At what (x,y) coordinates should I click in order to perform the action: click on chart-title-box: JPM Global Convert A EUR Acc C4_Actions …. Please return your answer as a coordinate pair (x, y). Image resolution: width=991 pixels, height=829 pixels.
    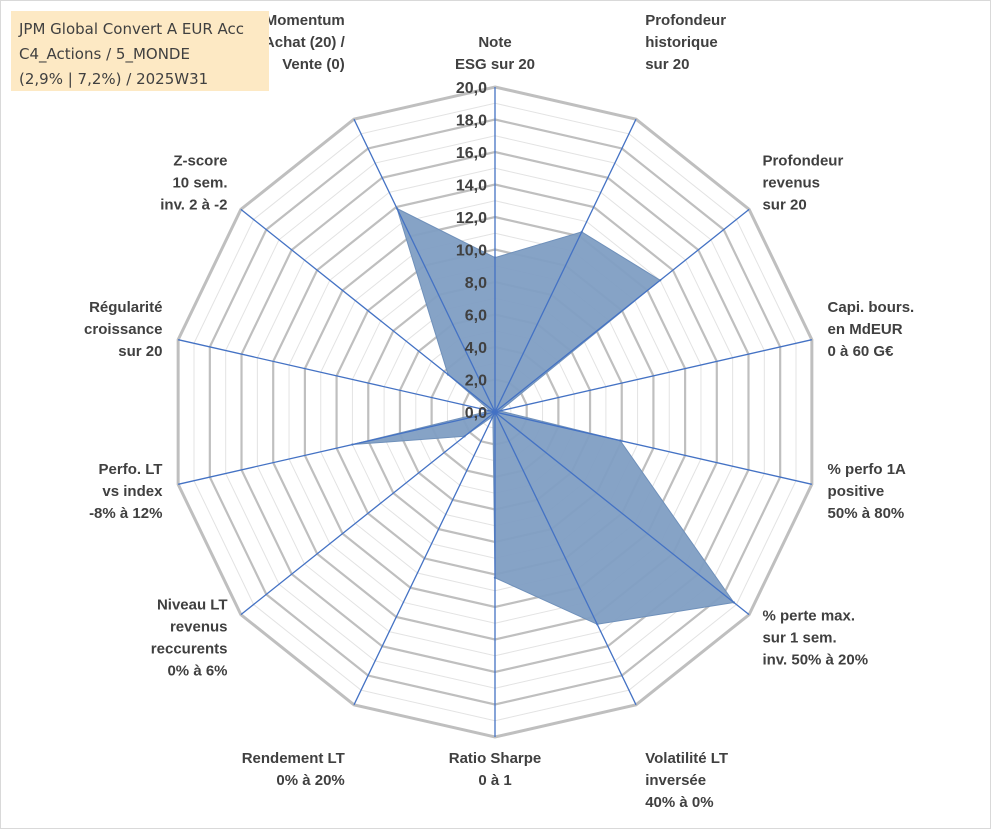
    Looking at the image, I should click on (140, 51).